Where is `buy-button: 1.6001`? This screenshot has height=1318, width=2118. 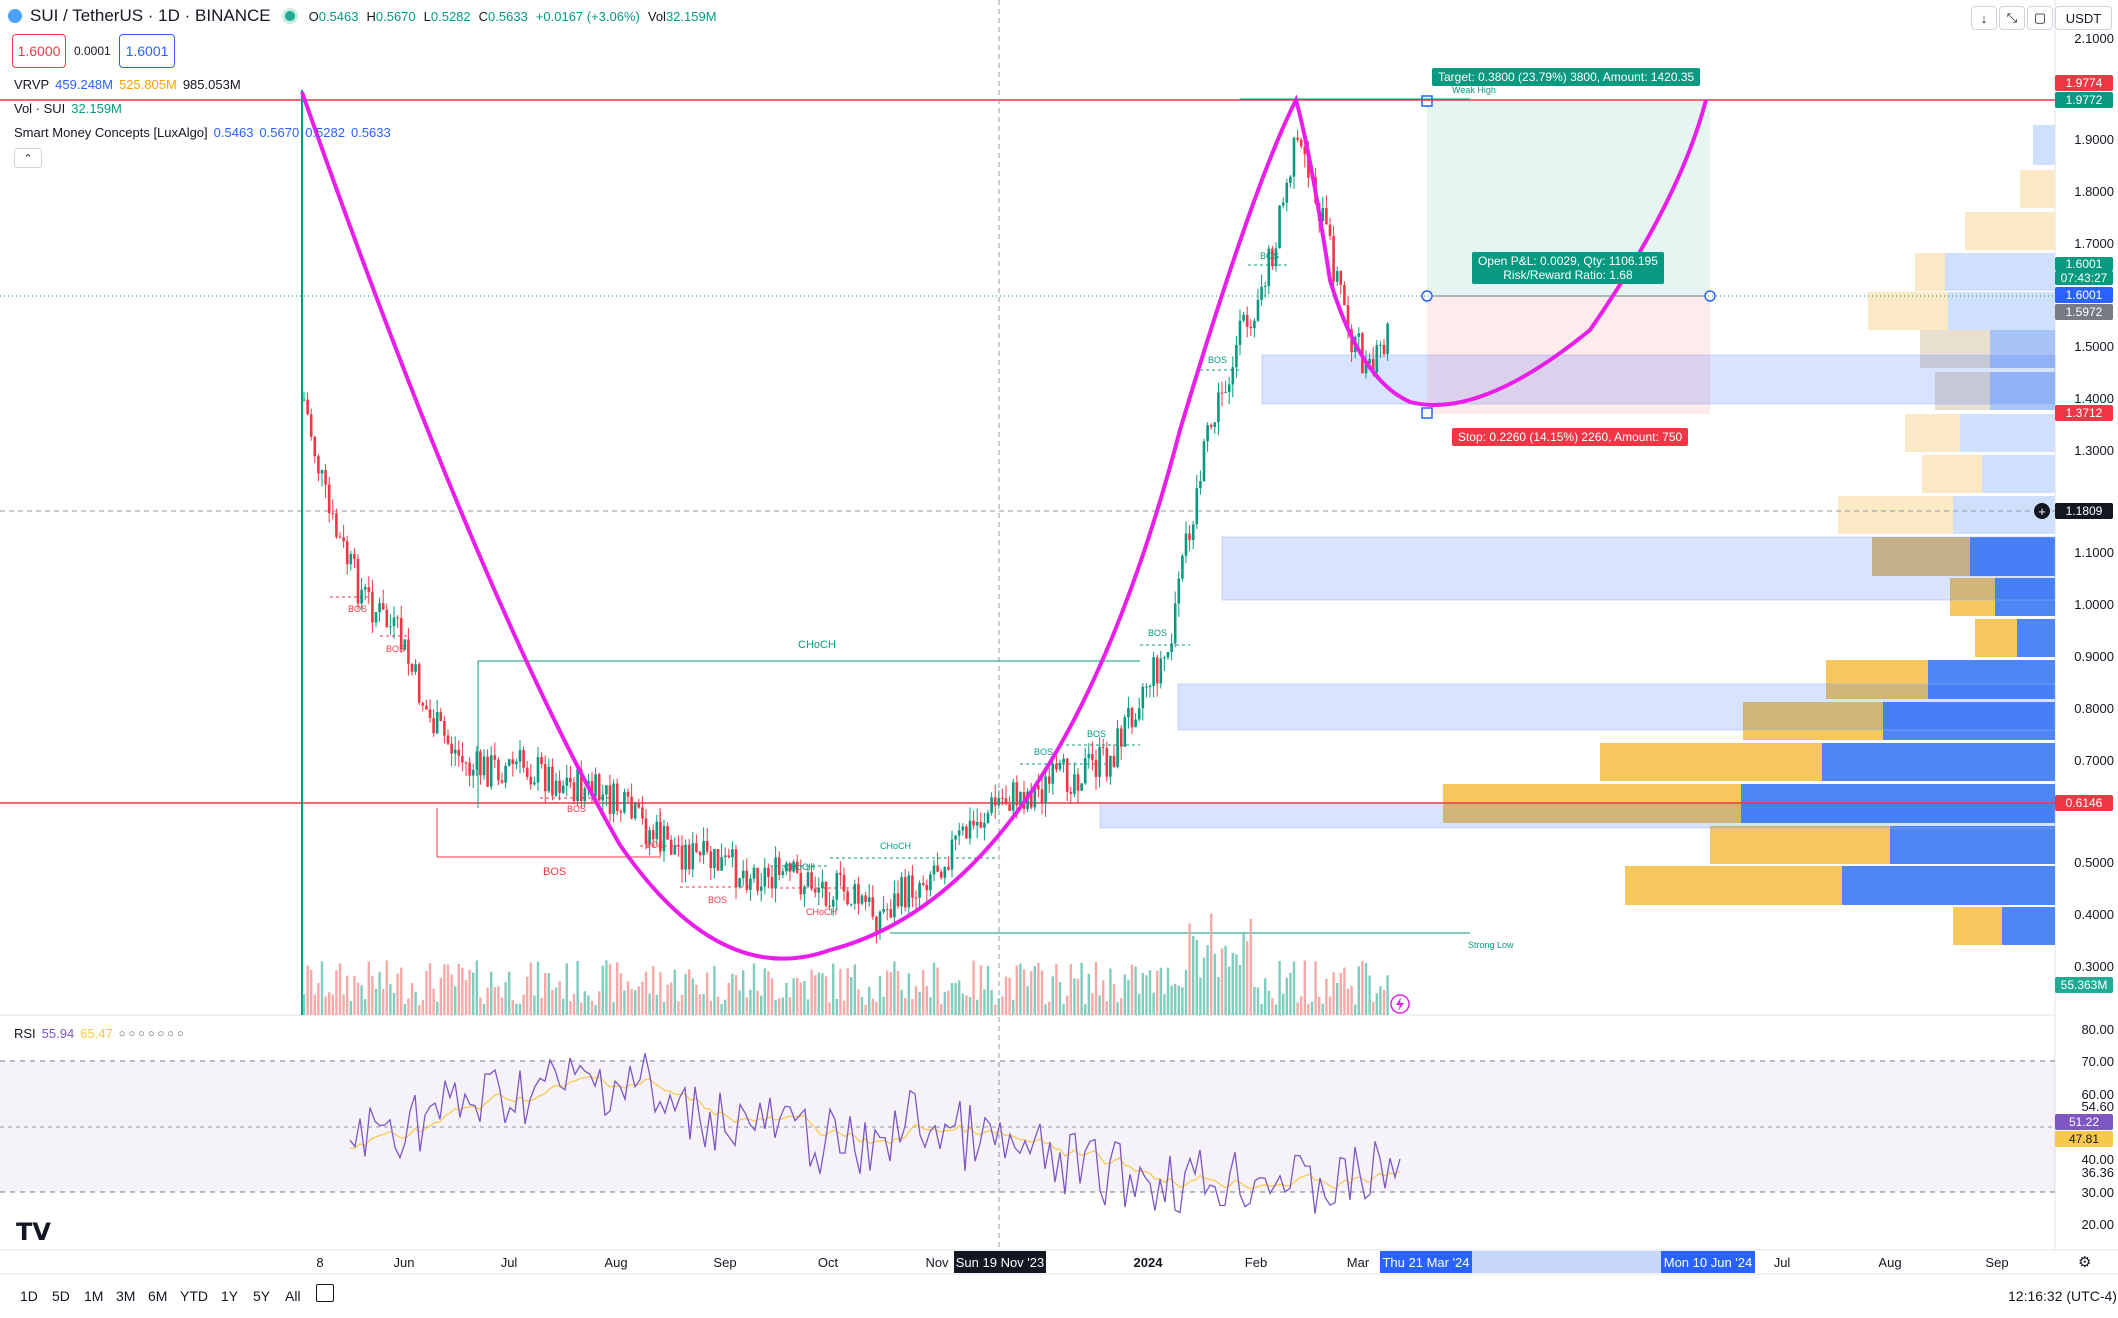
buy-button: 1.6001 is located at coordinates (147, 51).